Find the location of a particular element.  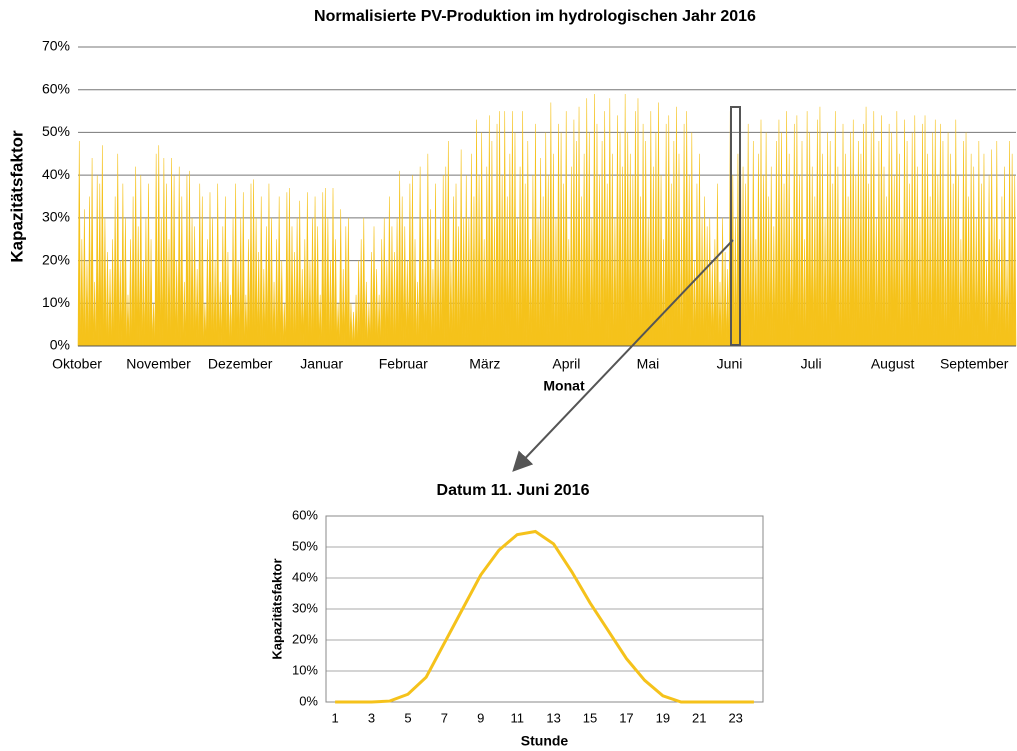

y-axis-label: Kapazitätsfaktor is located at coordinates (16, 196).